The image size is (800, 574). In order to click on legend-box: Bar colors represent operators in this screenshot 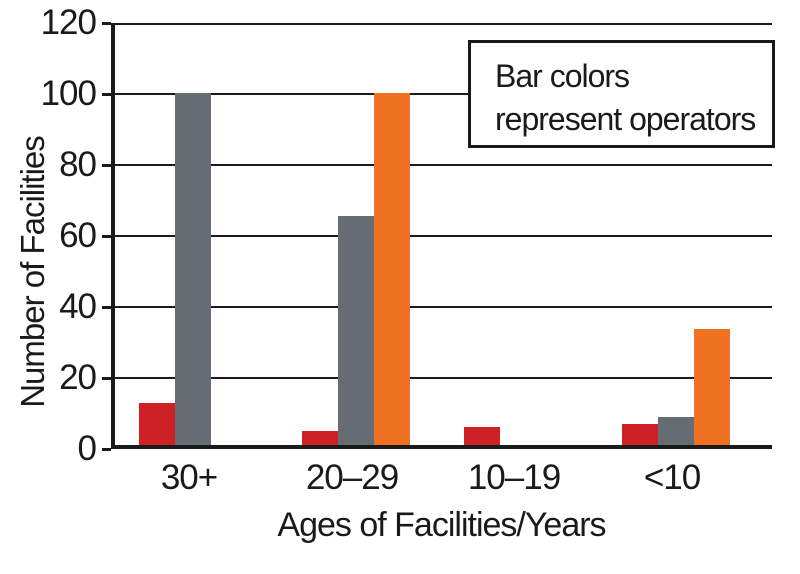, I will do `click(621, 94)`.